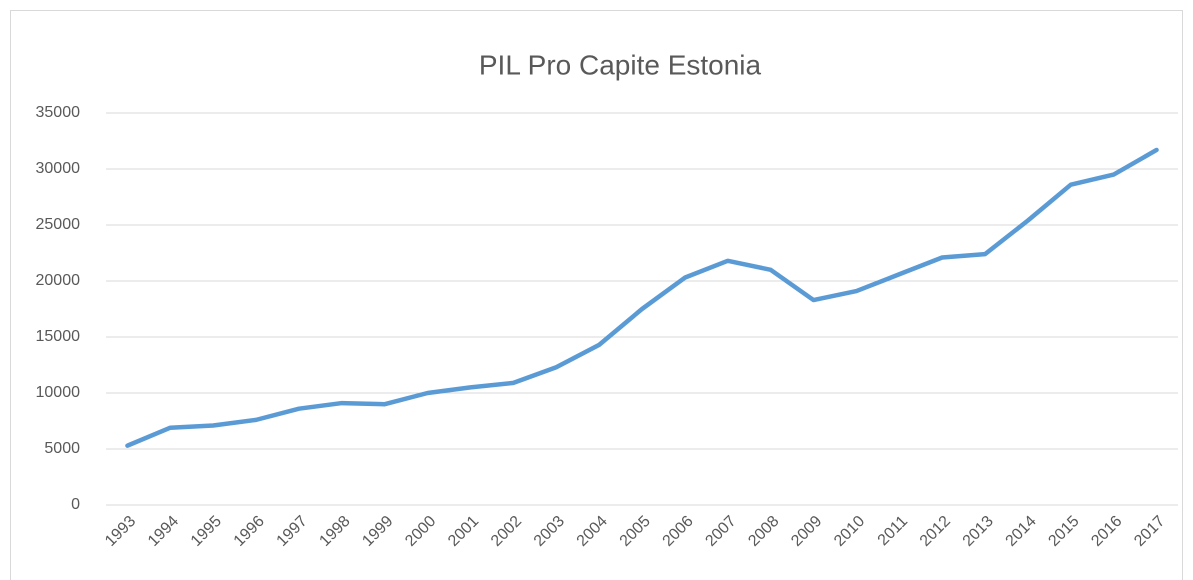 This screenshot has width=1193, height=580. I want to click on x-tick-label: 2010, so click(849, 531).